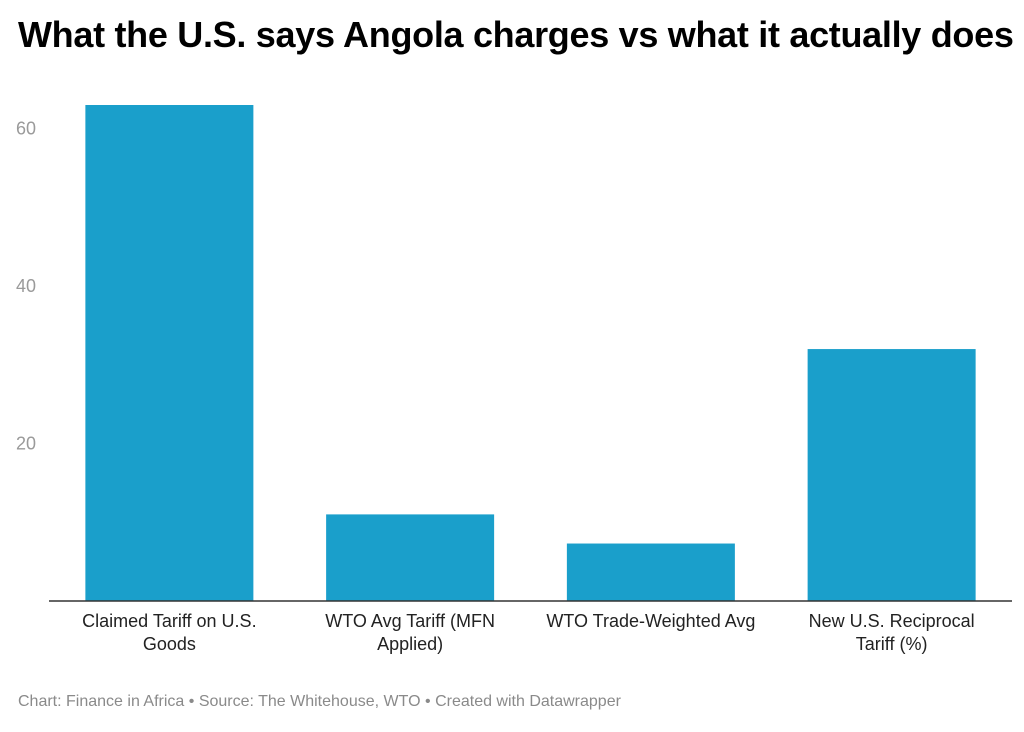 The image size is (1024, 732). Describe the element at coordinates (169, 632) in the screenshot. I see `category-label: Claimed Tariff on U.S. Goods` at that location.